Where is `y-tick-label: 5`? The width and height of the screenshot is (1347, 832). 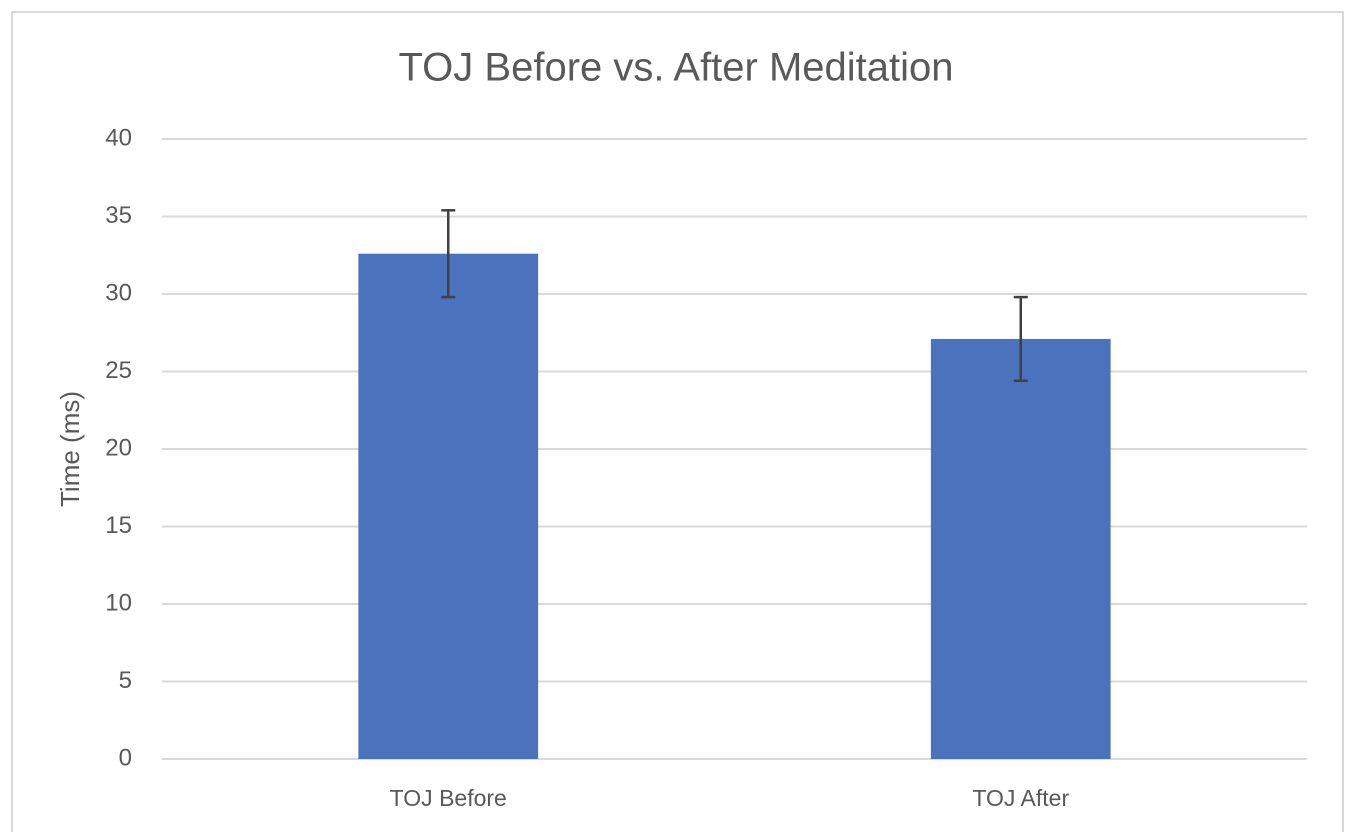 y-tick-label: 5 is located at coordinates (125, 680).